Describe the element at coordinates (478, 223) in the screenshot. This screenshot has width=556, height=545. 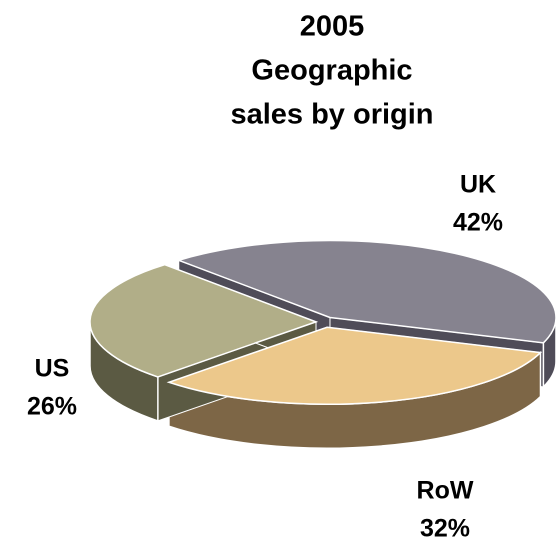
I see `slice-value-label: 42%` at that location.